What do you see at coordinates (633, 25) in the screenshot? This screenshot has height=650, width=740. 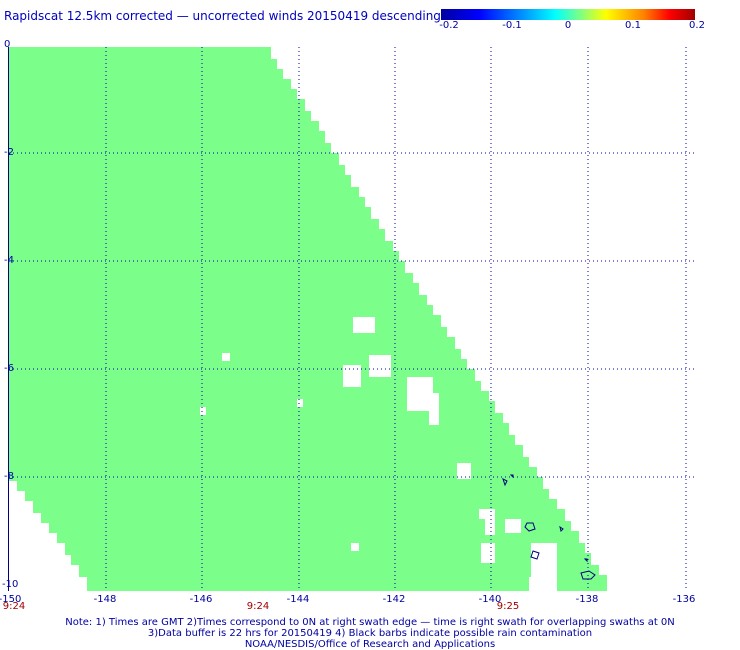 I see `colorbar-tick: 0.1` at bounding box center [633, 25].